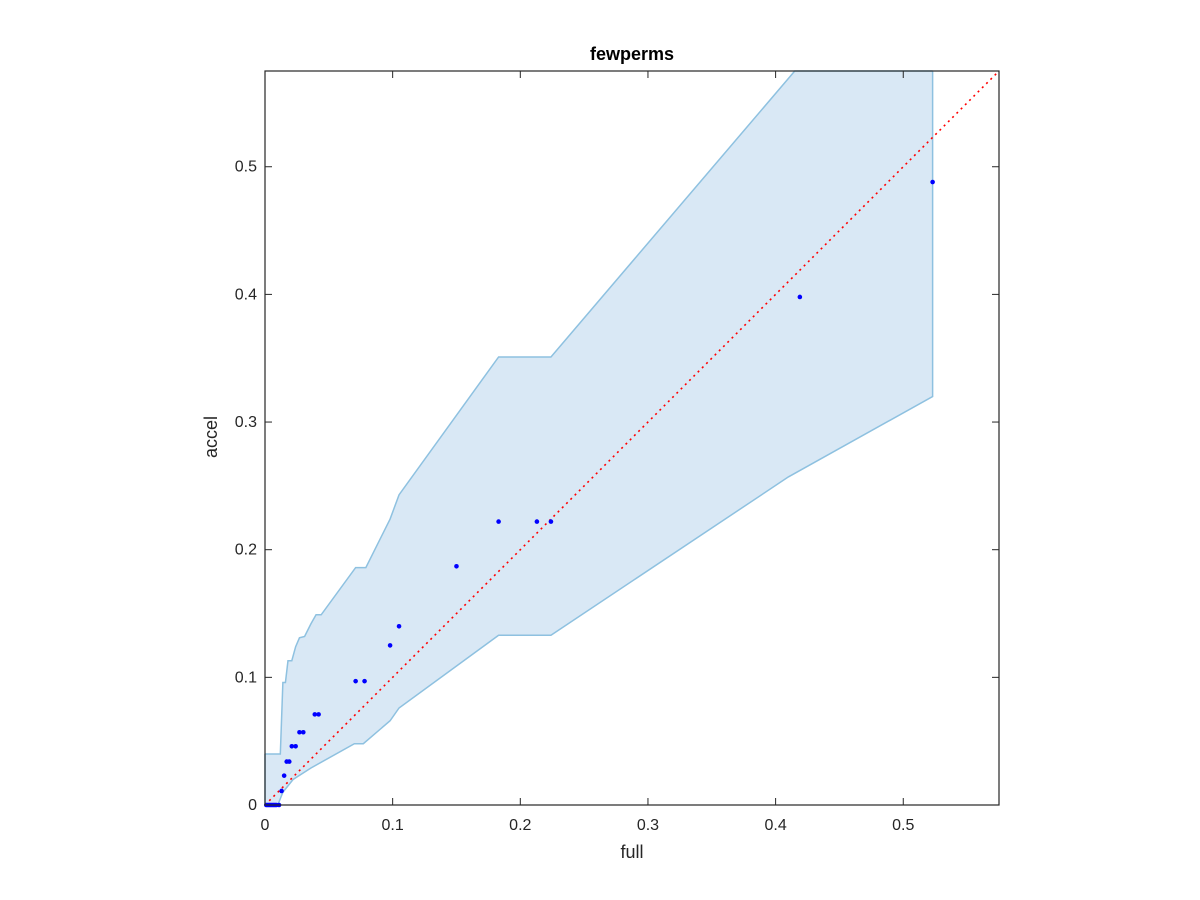 The height and width of the screenshot is (900, 1200). I want to click on chart-title: fewperms, so click(632, 54).